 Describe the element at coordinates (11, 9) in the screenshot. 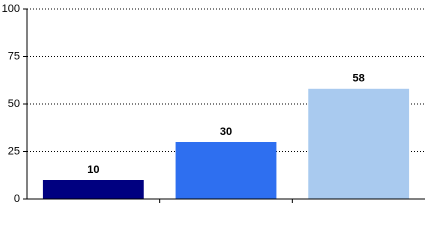

I see `y-tick-label: 100` at that location.